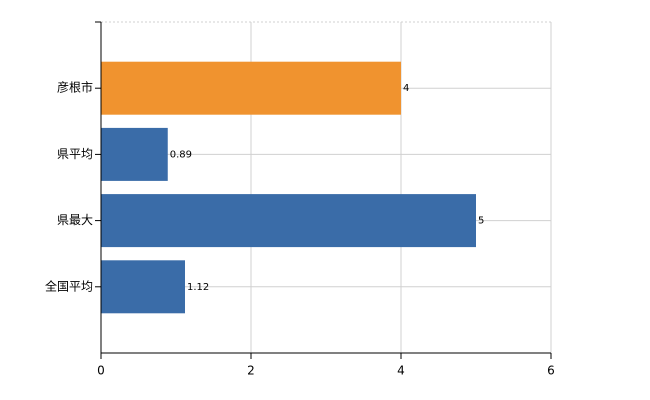 Image resolution: width=650 pixels, height=400 pixels. What do you see at coordinates (406, 88) in the screenshot?
I see `value-label: 4` at bounding box center [406, 88].